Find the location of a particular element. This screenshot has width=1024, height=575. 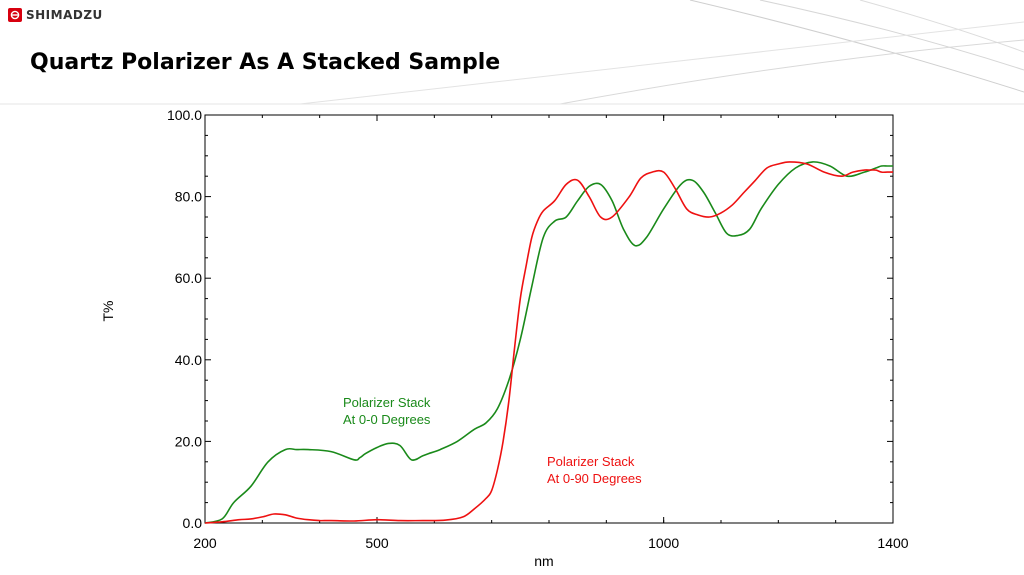

x-axis-title: nm is located at coordinates (543, 561).